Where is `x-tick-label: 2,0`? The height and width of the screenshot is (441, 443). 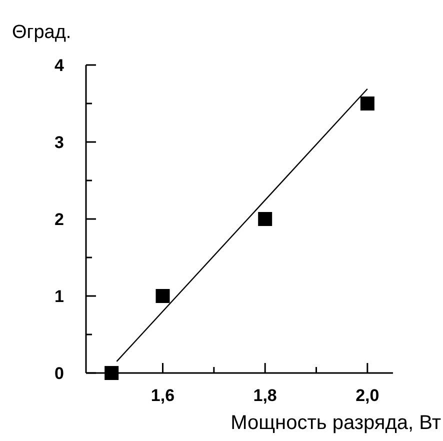
x-tick-label: 2,0 is located at coordinates (368, 395).